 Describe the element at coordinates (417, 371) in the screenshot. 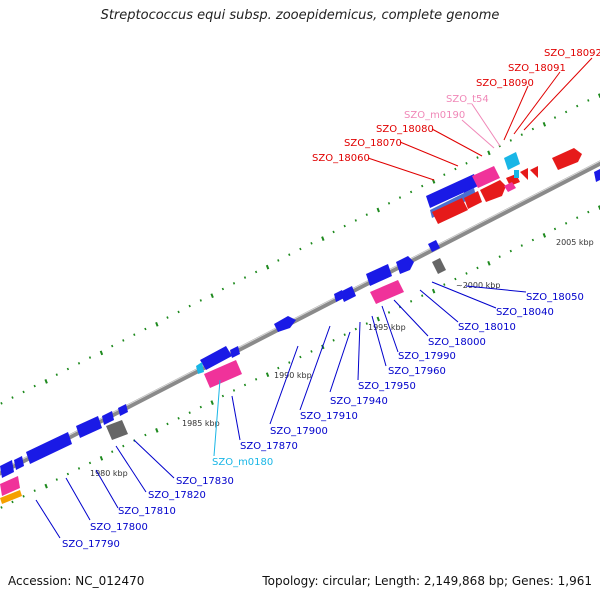

I see `gene-label: SZO_17960` at that location.